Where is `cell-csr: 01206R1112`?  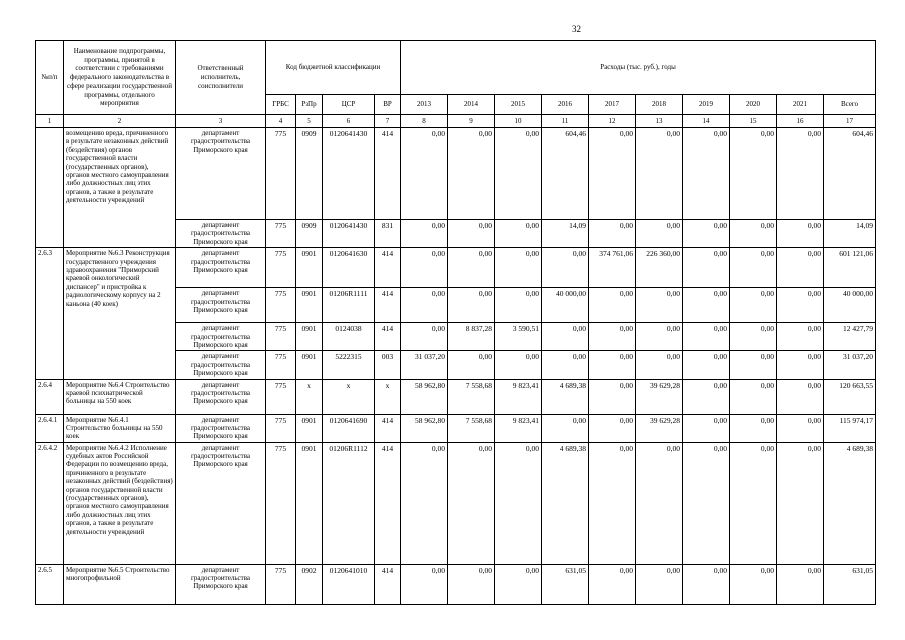
cell-csr: 01206R1112 is located at coordinates (348, 503).